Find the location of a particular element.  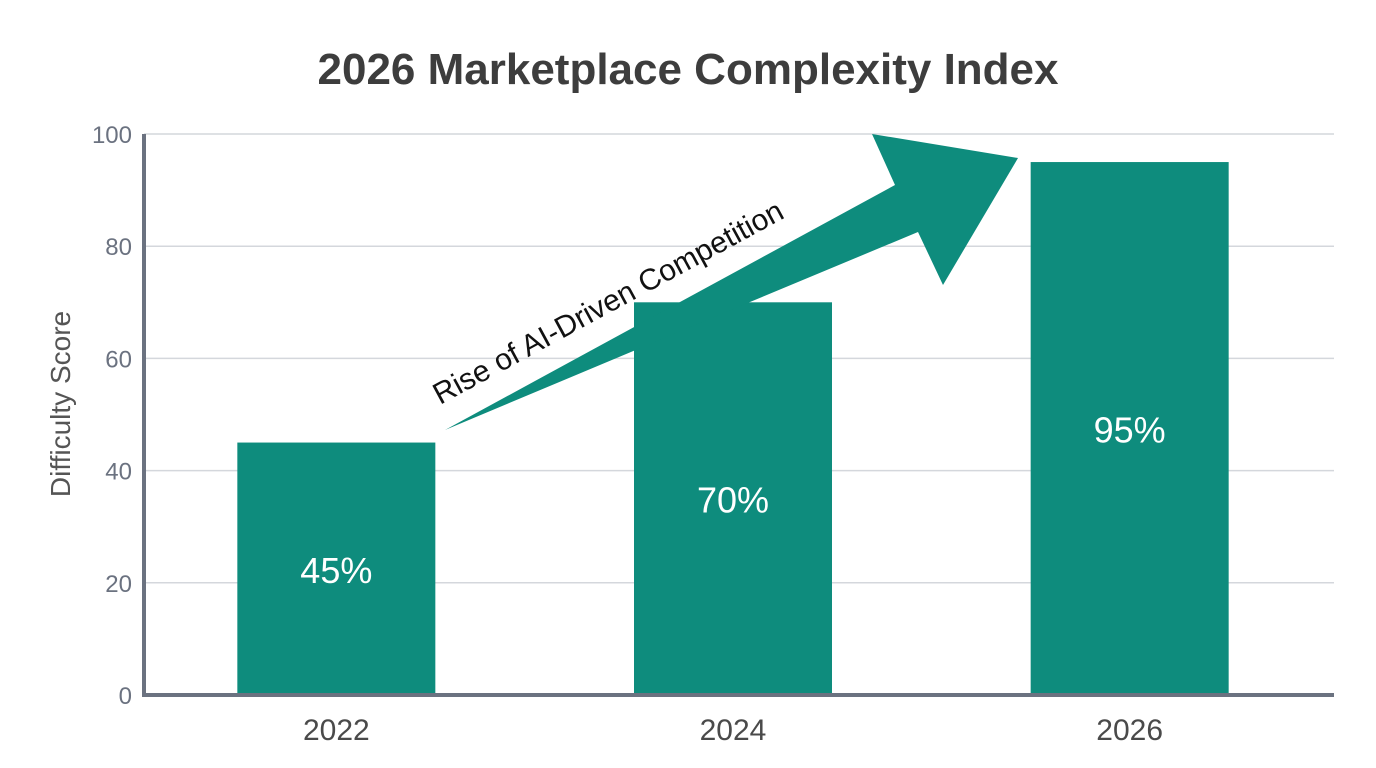

y-tick-label: 20 is located at coordinates (118, 584).